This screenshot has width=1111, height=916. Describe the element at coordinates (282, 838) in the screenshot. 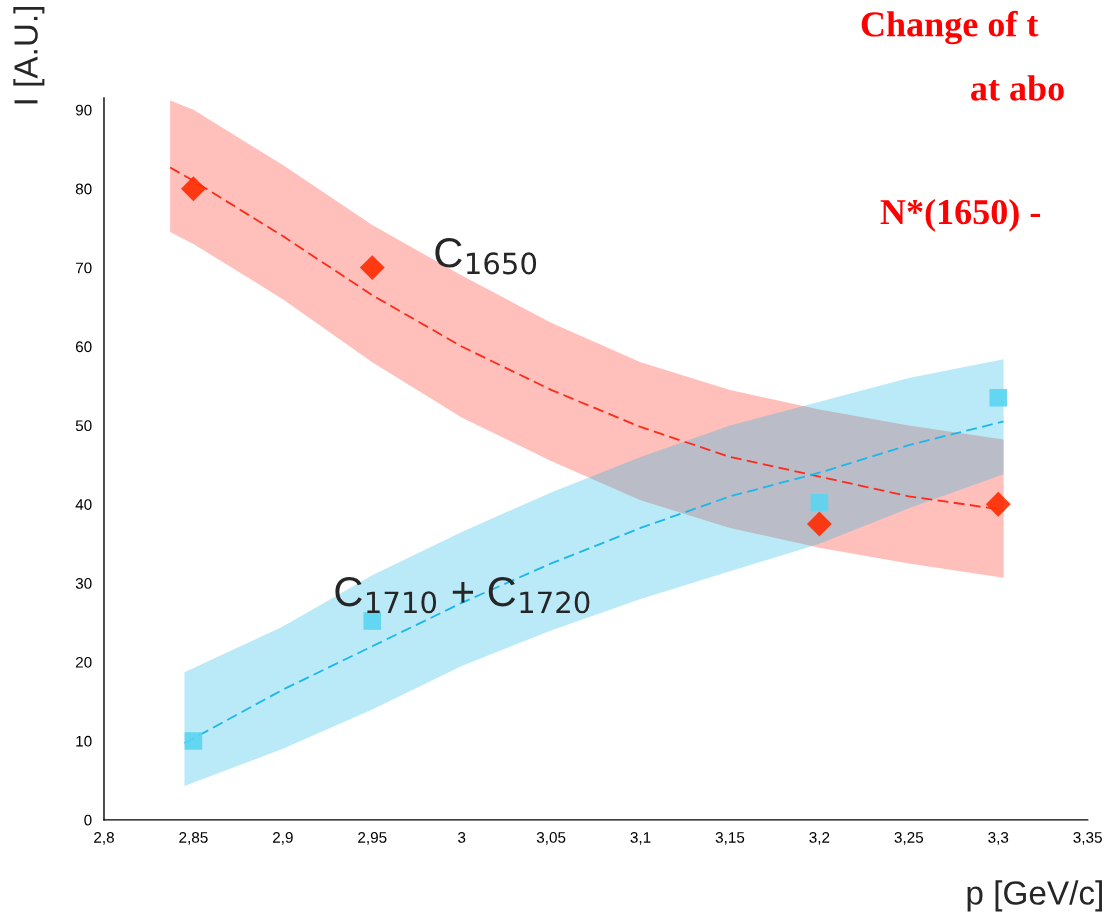

I see `x-tick-label: 2,9` at that location.